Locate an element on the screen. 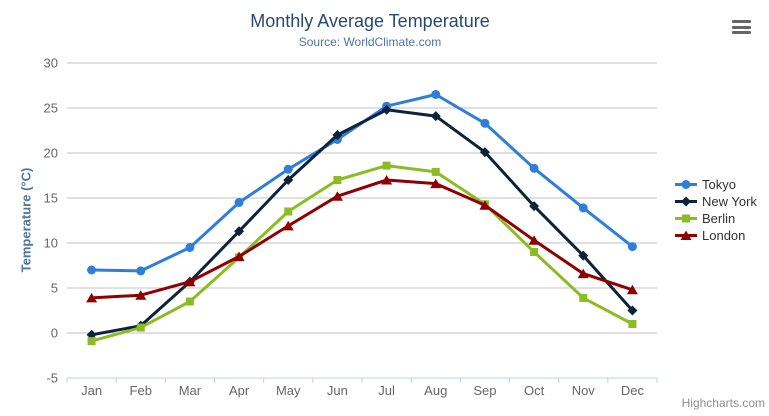  legend-marker-new-york-icon is located at coordinates (686, 201).